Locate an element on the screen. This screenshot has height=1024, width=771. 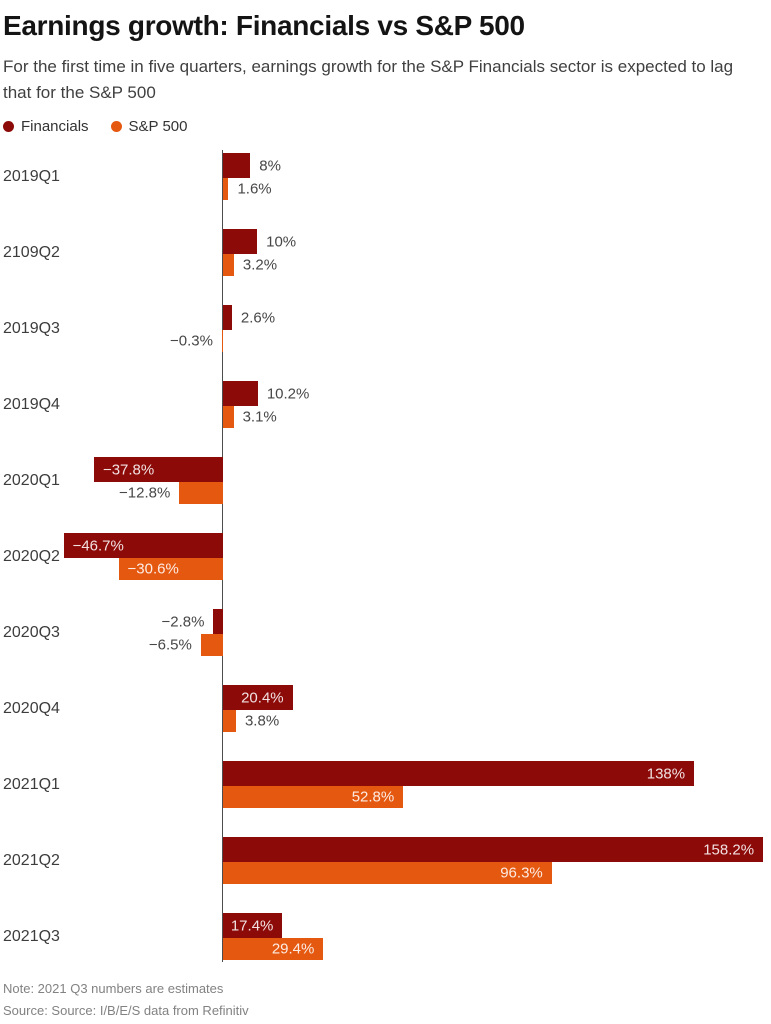
category-label: 2021Q1 is located at coordinates (31, 784).